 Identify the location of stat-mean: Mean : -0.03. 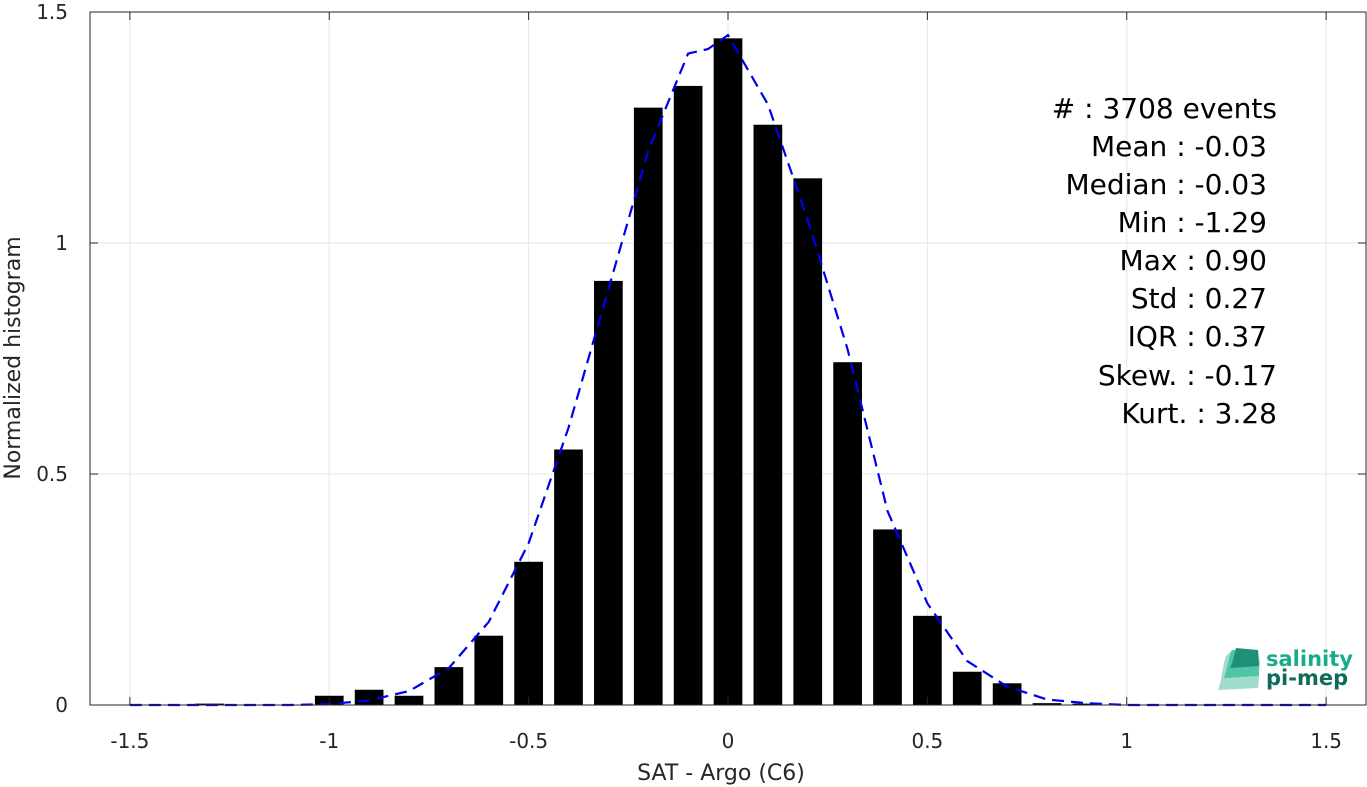
(1179, 146).